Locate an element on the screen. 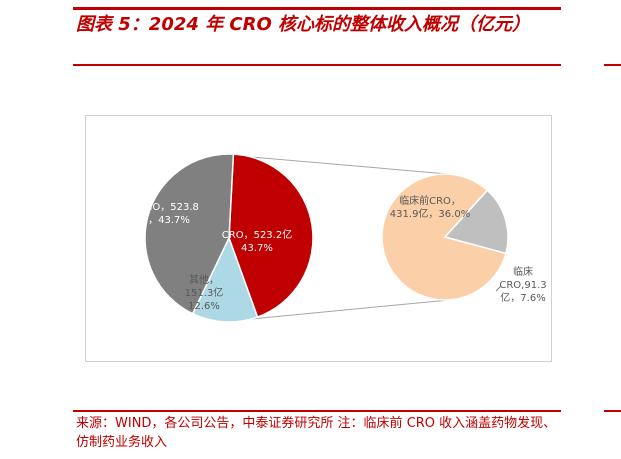 This screenshot has width=621, height=459. side-rule-bottom is located at coordinates (612, 411).